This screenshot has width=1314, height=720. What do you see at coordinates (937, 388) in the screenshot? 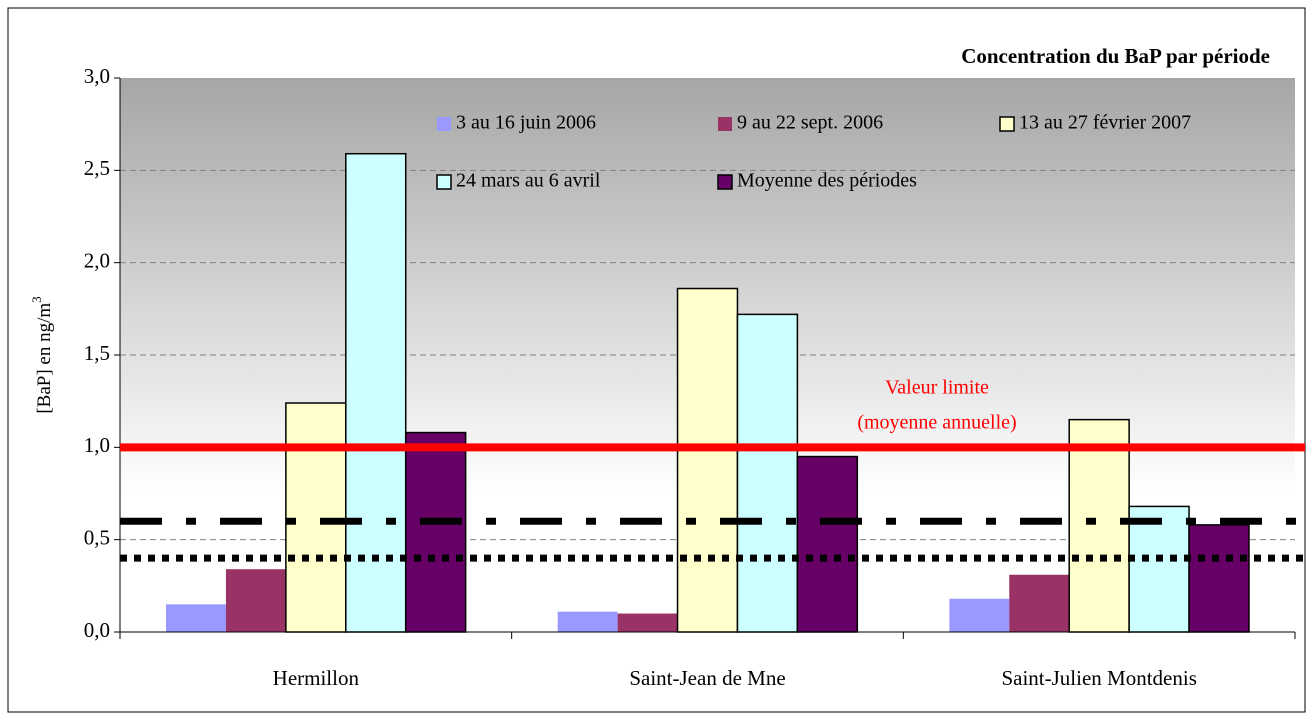
I see `annotation: Valeur limite` at bounding box center [937, 388].